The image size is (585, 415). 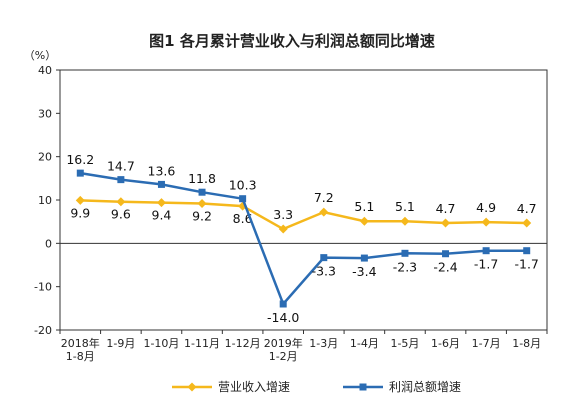 What do you see at coordinates (40, 55) in the screenshot?
I see `y-axis-unit: （%）` at bounding box center [40, 55].